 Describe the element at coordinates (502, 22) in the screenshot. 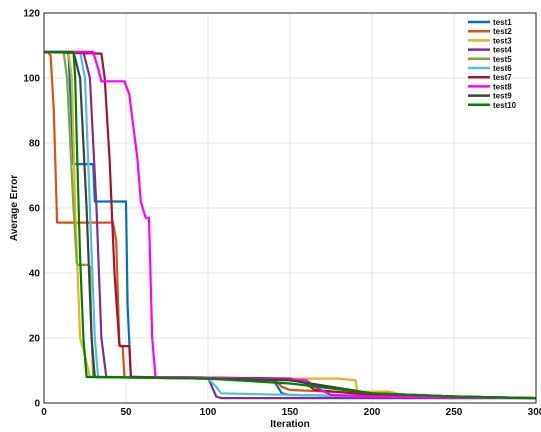

I see `legend-label: test1` at that location.